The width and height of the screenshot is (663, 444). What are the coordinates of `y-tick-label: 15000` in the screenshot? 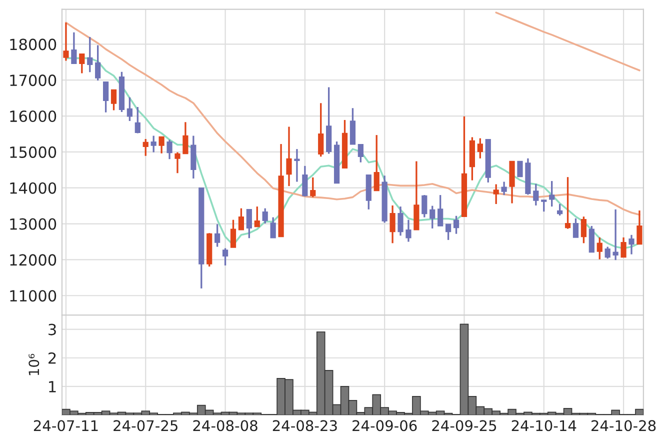 It's located at (33, 152).